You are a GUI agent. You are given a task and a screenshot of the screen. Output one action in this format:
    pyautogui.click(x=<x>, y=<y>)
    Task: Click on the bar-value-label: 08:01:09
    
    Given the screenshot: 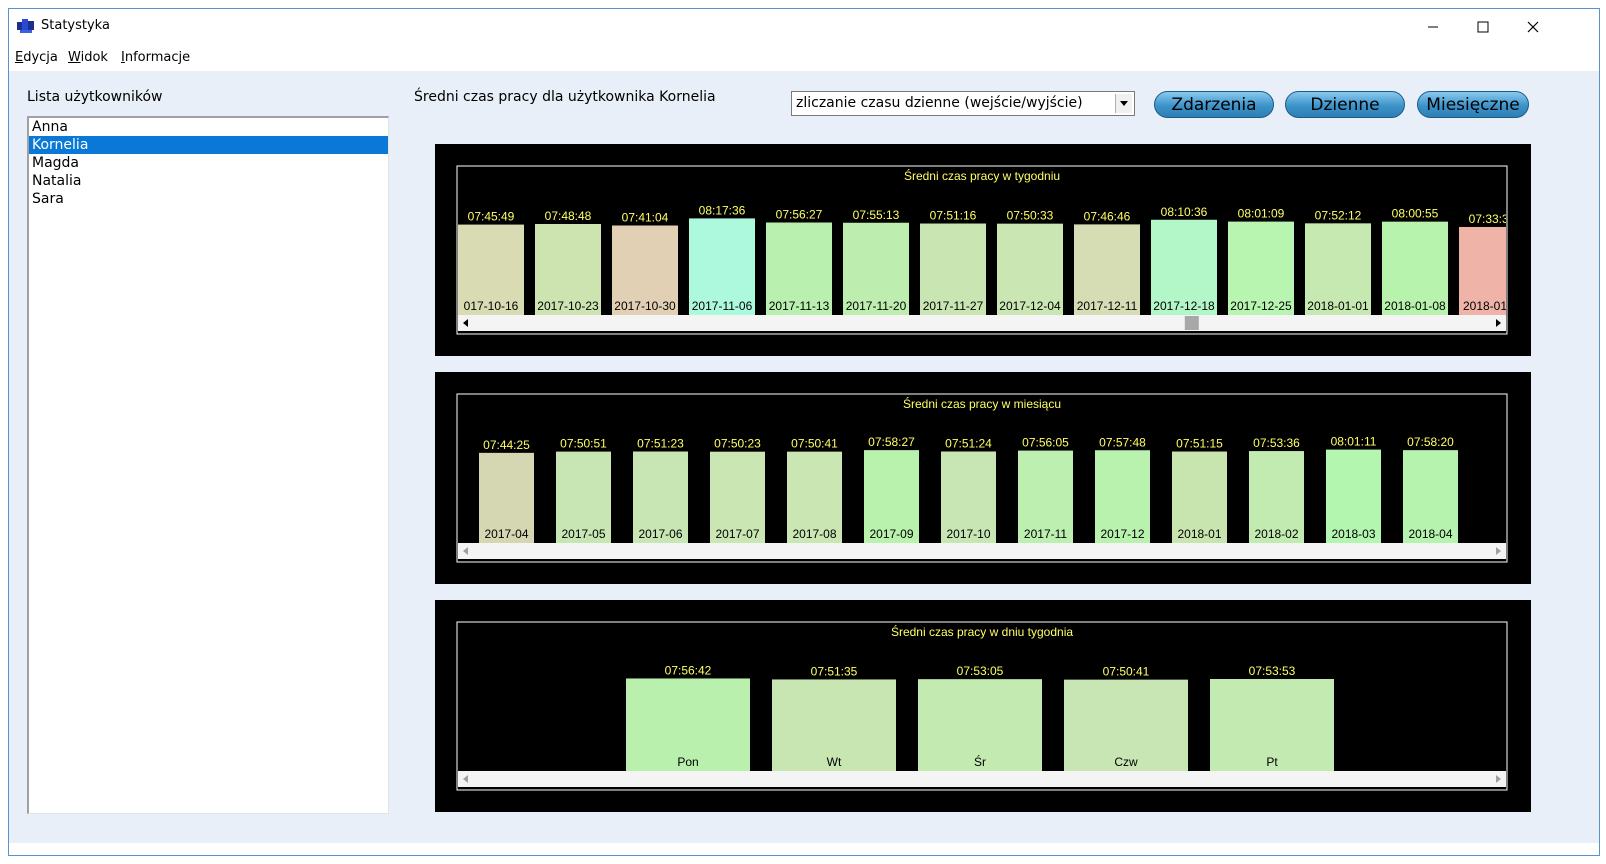 What is the action you would take?
    pyautogui.click(x=1261, y=214)
    